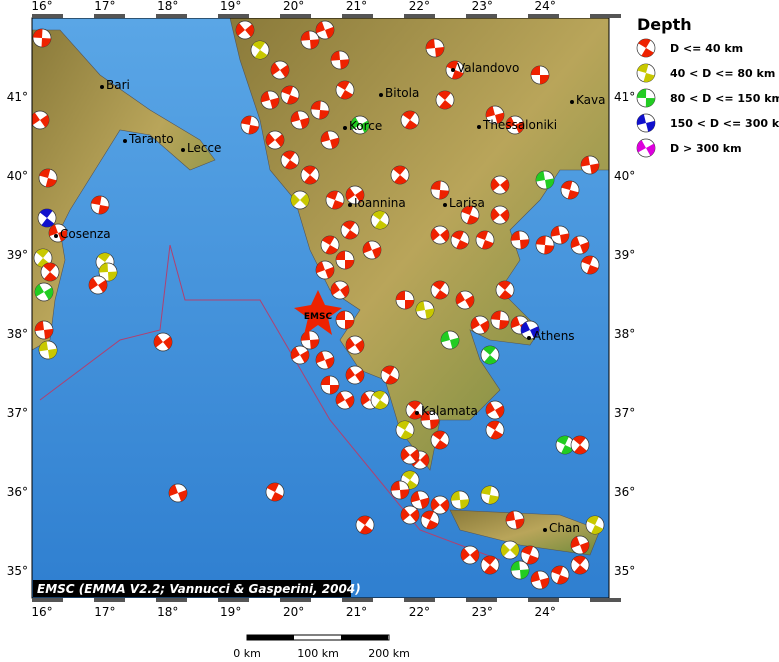 The height and width of the screenshot is (662, 779). I want to click on scale-bar-fill, so click(270, 637).